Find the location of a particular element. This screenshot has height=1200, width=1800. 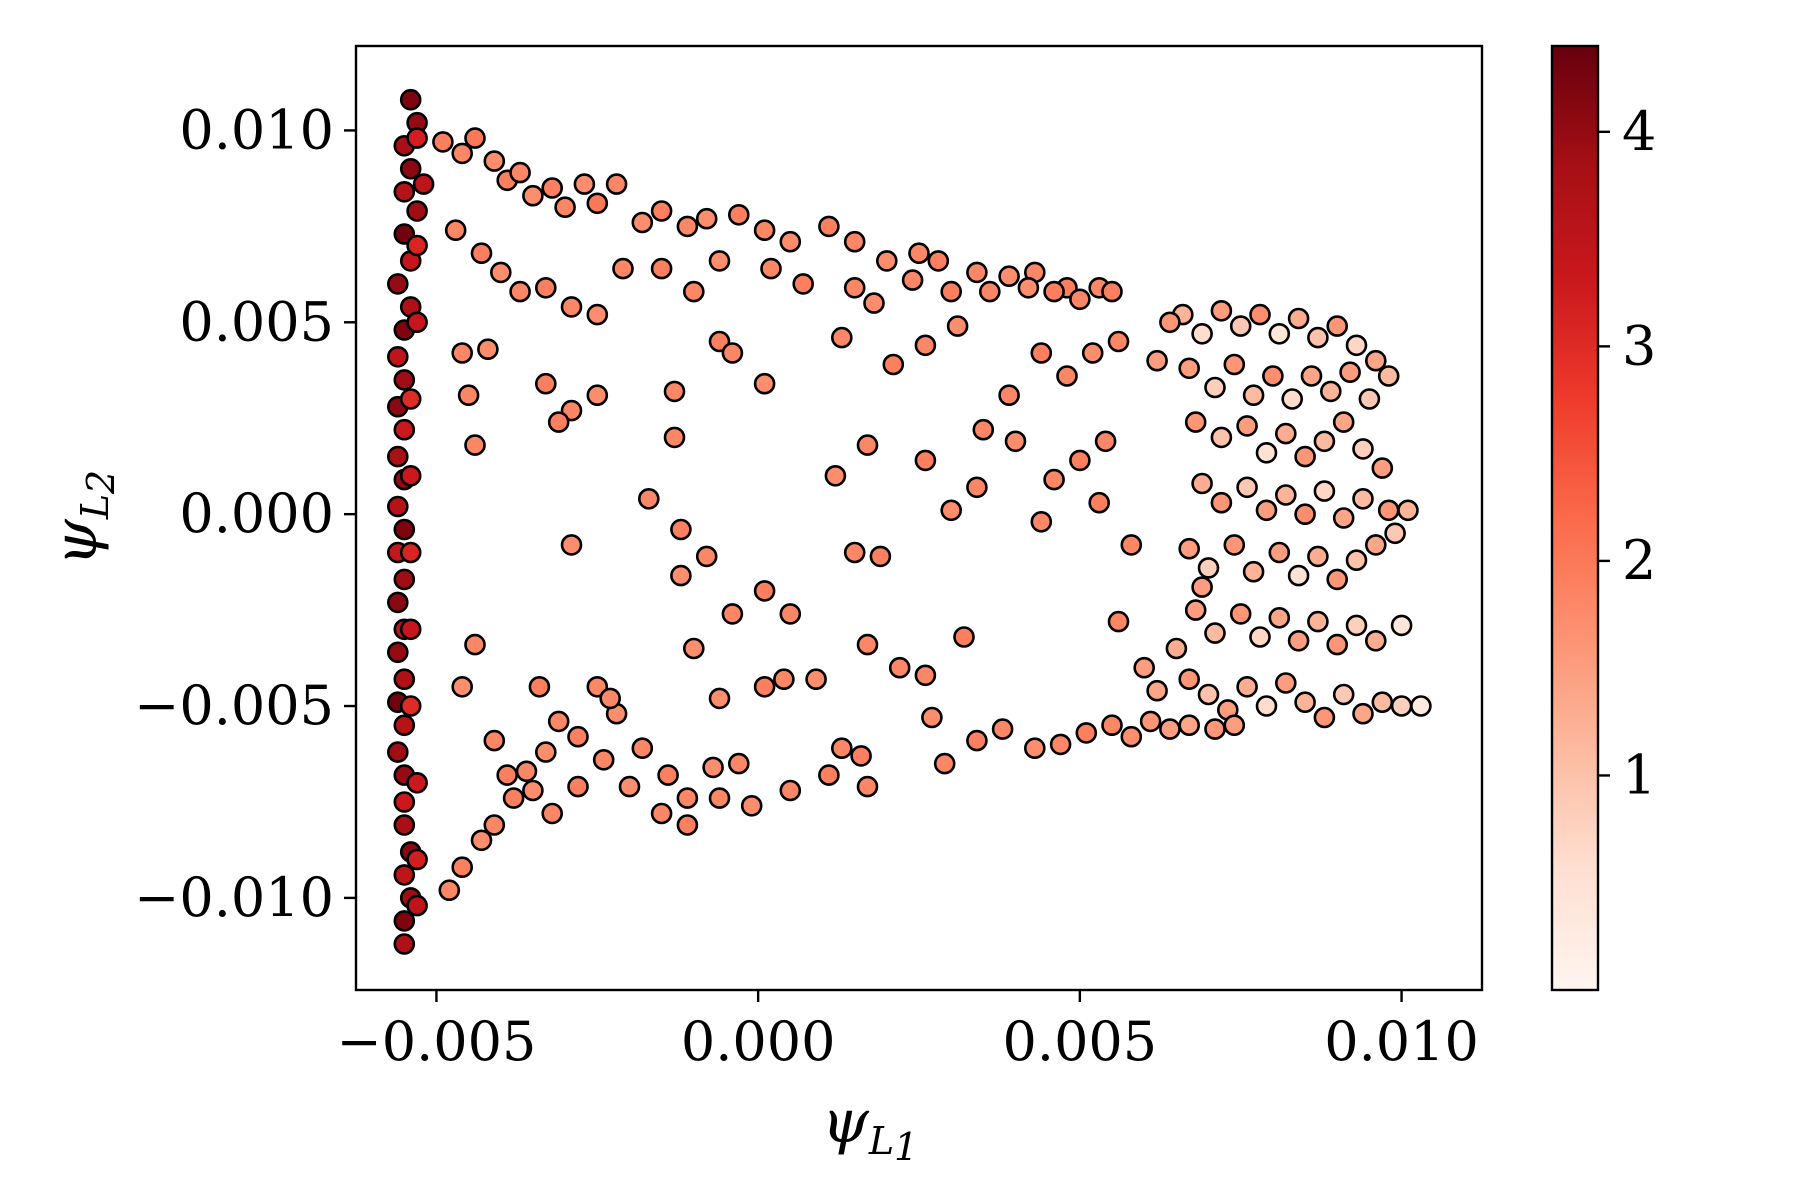

colorbar-tick-label: 2 is located at coordinates (1639, 560).